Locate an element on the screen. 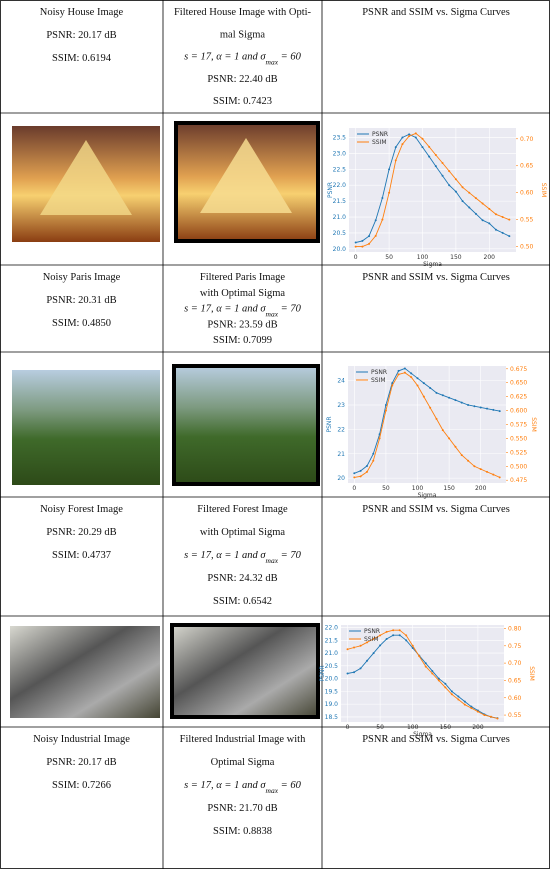  math-text: s = 17, α = 1 and σ is located at coordinates (225, 309).